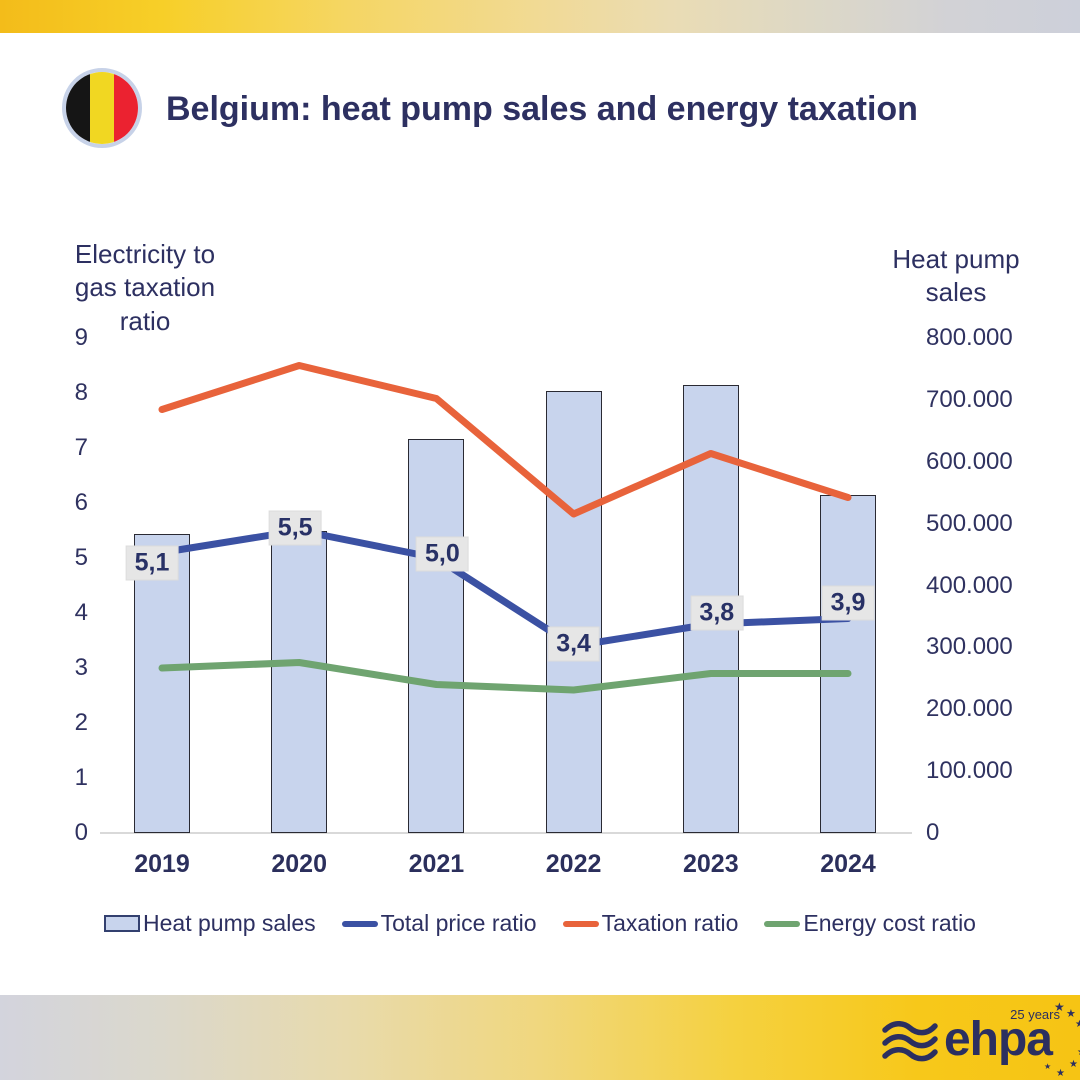  Describe the element at coordinates (848, 602) in the screenshot. I see `data-label: 3,9` at that location.